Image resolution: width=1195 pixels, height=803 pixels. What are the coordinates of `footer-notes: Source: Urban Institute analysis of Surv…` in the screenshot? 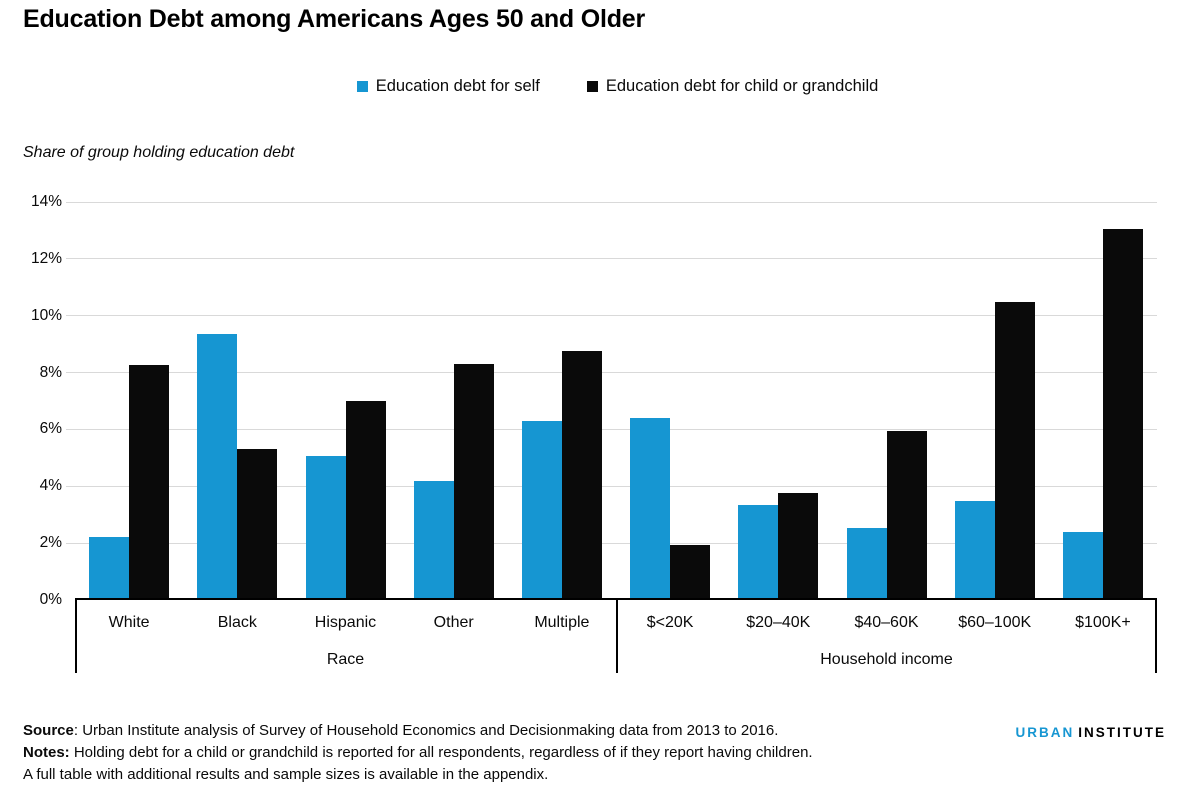 It's located at (513, 753).